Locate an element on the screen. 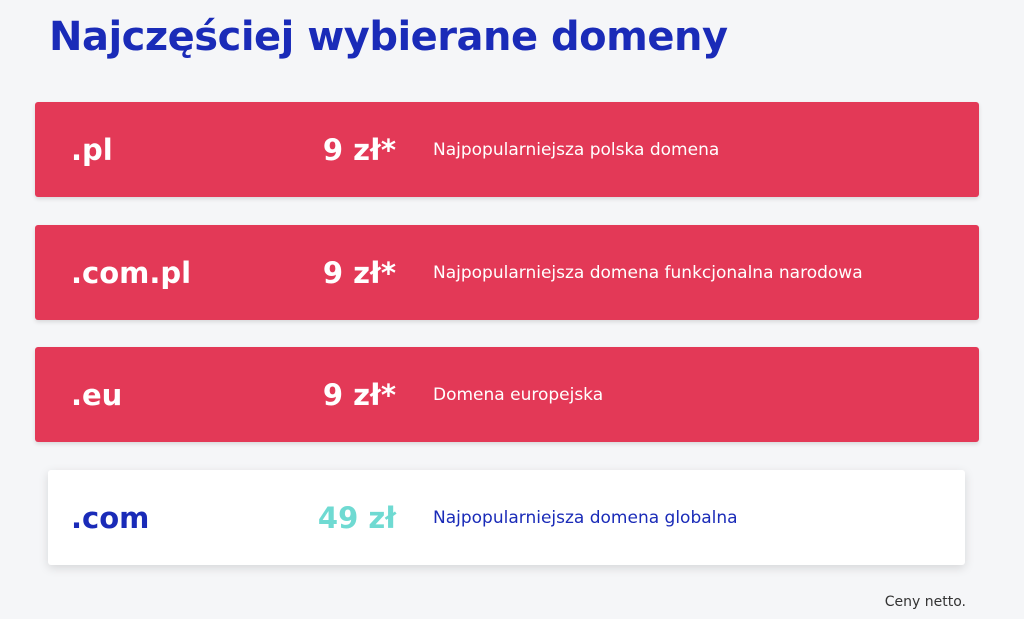  domain-name: .pl is located at coordinates (92, 149).